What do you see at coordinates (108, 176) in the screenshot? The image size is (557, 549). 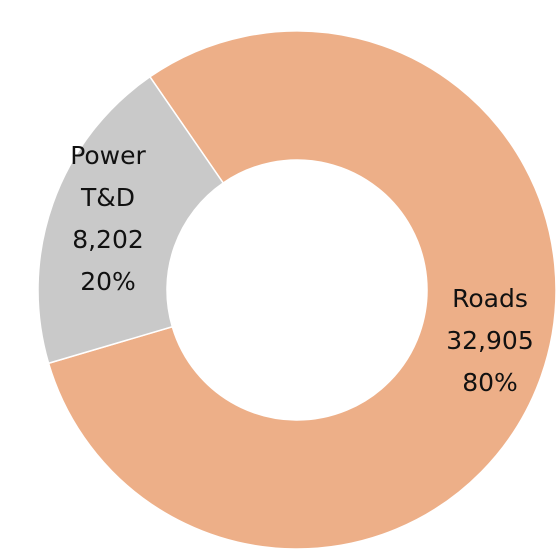 I see `category-label: Power T&D` at bounding box center [108, 176].